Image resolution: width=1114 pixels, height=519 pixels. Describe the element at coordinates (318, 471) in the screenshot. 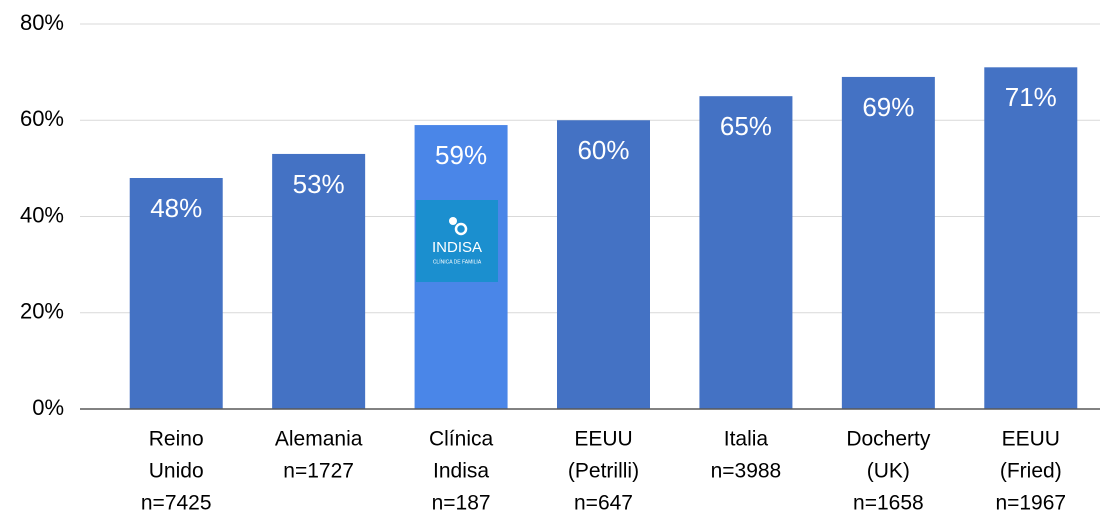

I see `x-tick-label: n=1727` at that location.